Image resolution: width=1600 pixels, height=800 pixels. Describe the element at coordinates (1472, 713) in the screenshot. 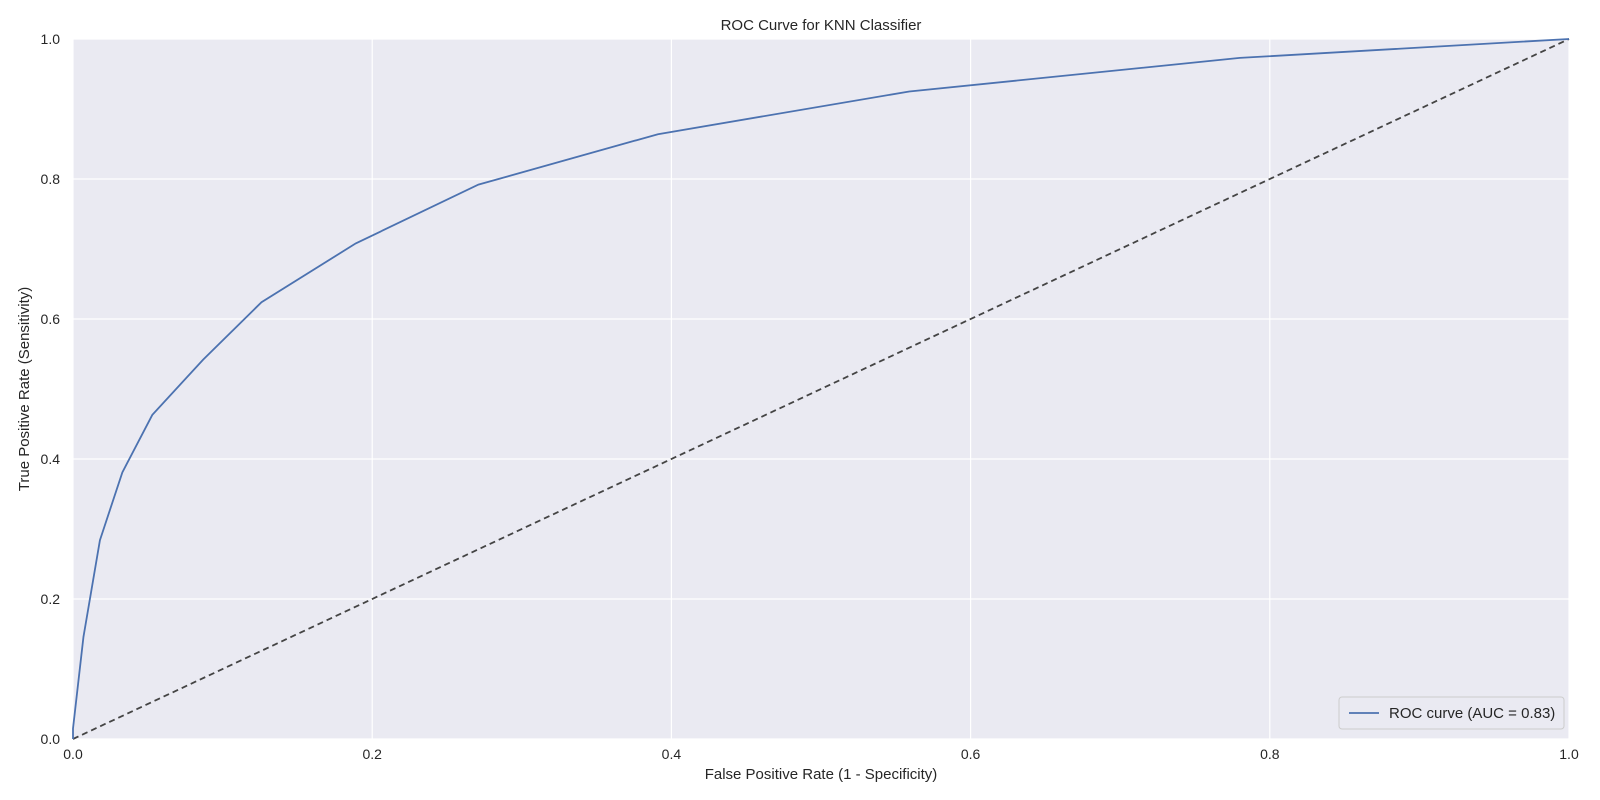

I see `legend-label-roc: ROC curve (AUC = 0.83)` at that location.